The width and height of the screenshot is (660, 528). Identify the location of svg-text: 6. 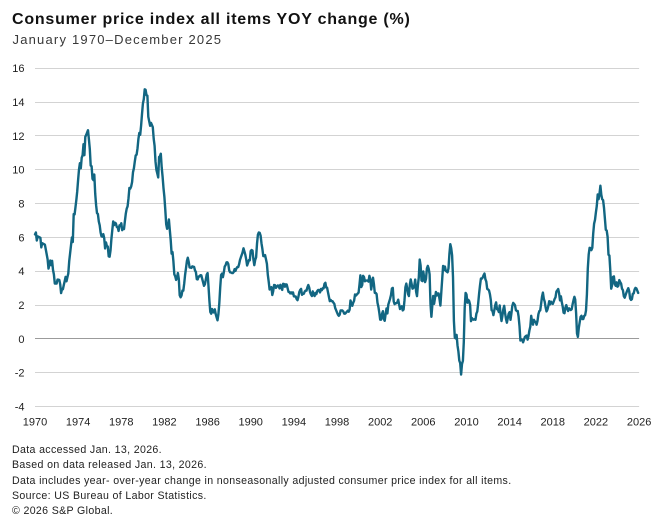
(21, 238).